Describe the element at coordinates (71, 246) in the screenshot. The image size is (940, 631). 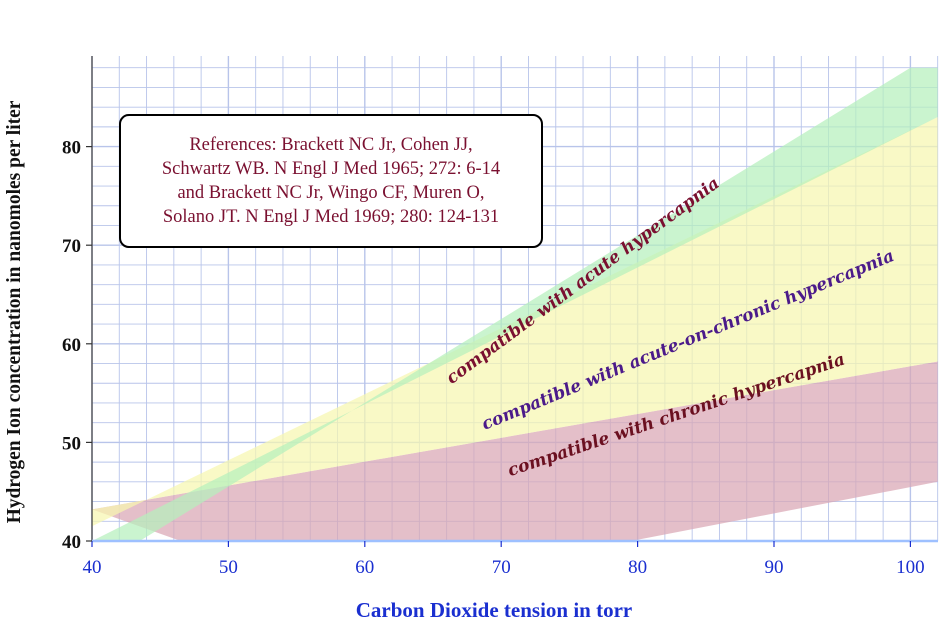
I see `y-tick-label: 70` at that location.